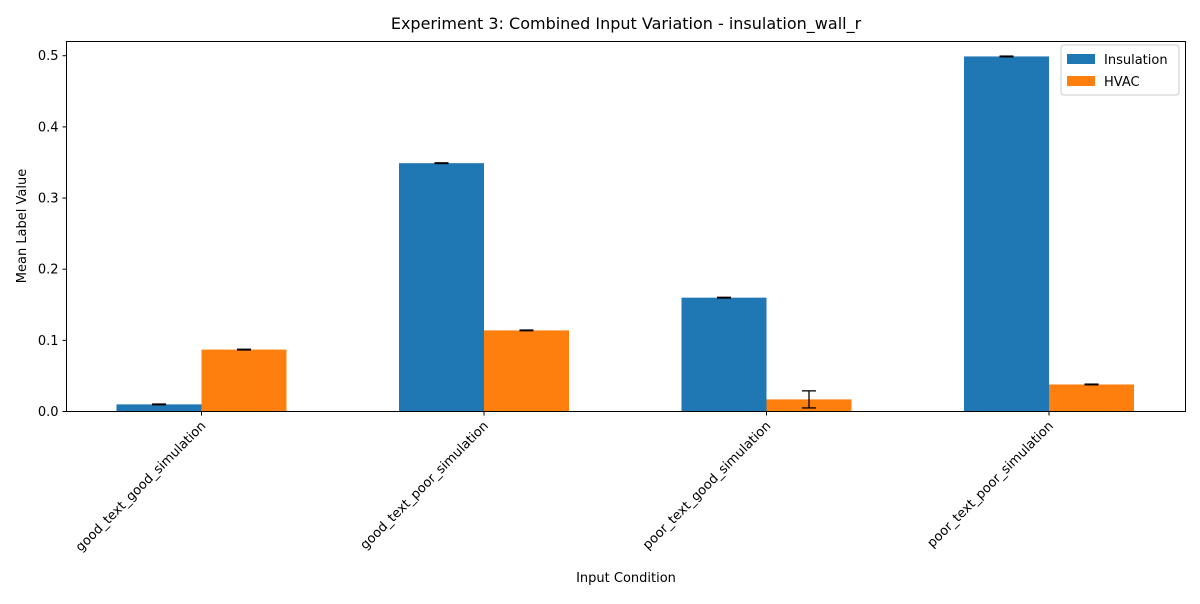 This screenshot has height=604, width=1200. I want to click on y-tick-label: 0.0, so click(48, 412).